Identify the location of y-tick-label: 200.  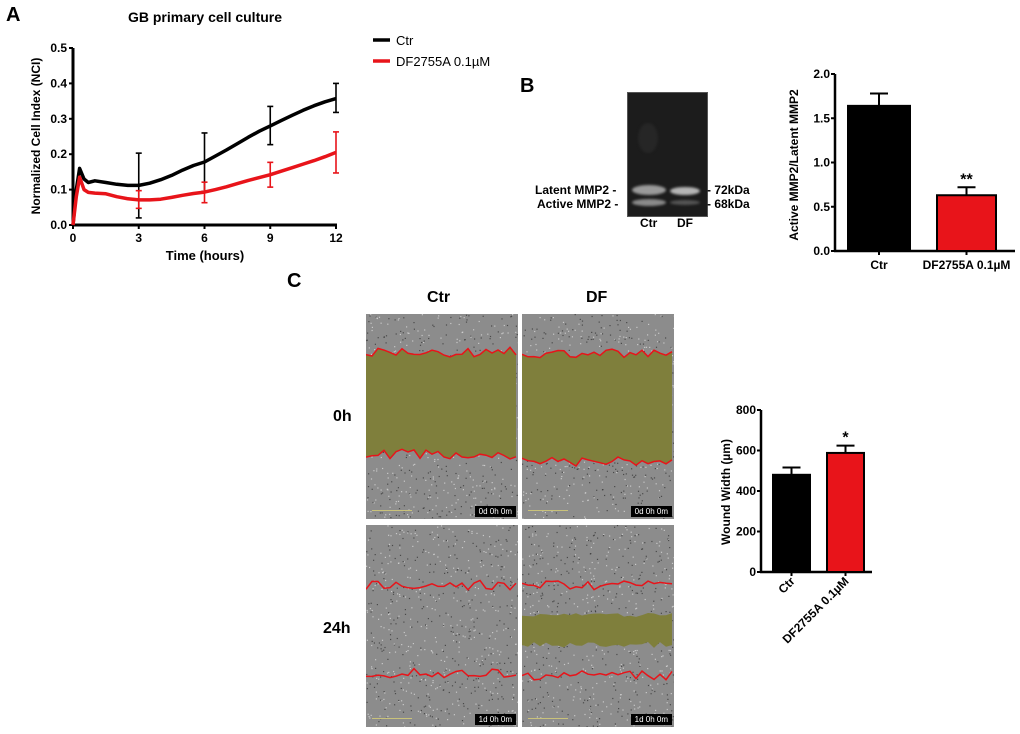
(746, 532).